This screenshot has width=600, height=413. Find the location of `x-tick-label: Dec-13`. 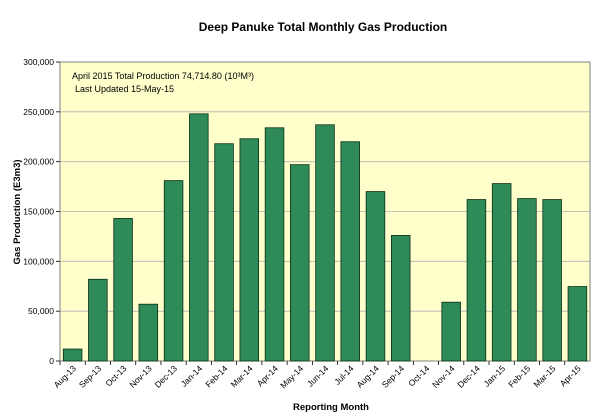

x-tick-label: Dec-13 is located at coordinates (166, 376).